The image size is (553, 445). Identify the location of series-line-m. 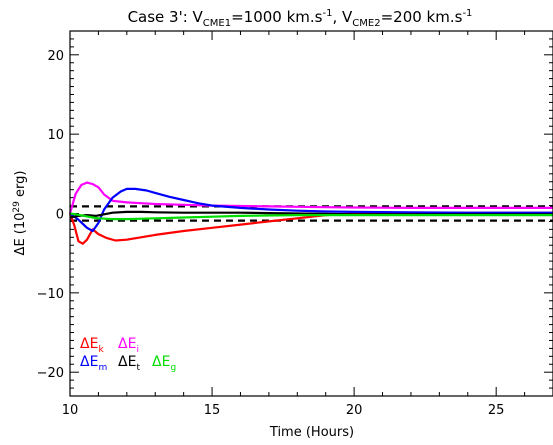
(311, 210).